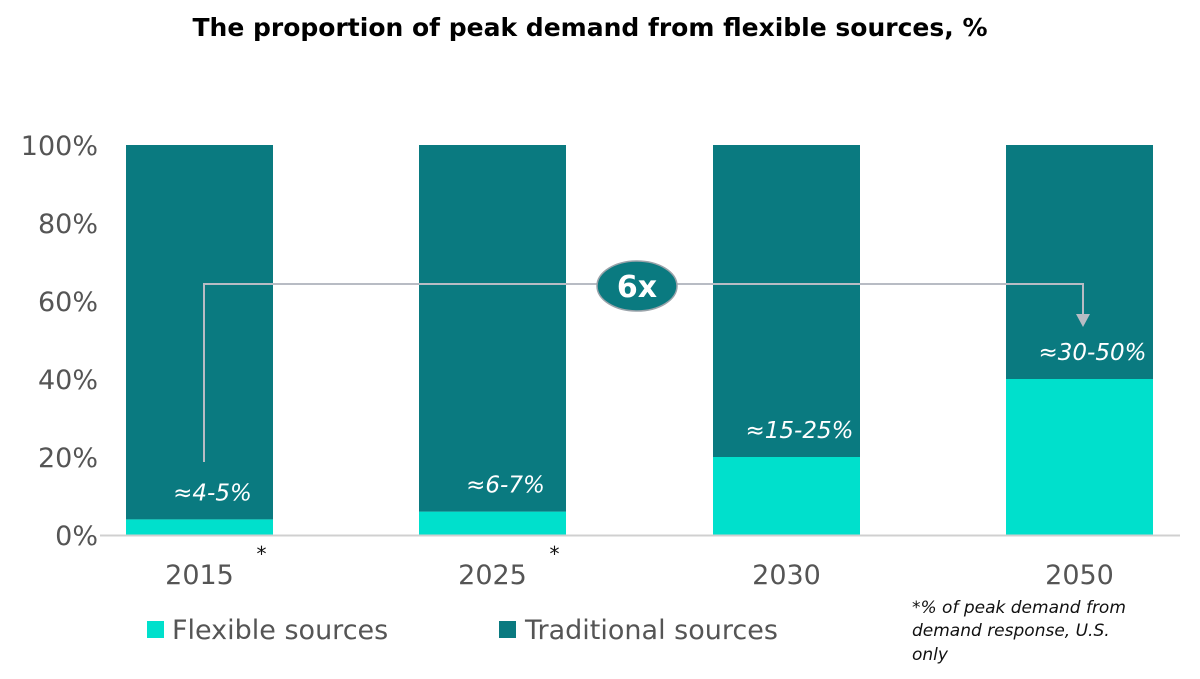 This screenshot has height=679, width=1200. What do you see at coordinates (1019, 608) in the screenshot?
I see `footnote-line: *% of peak demand from` at bounding box center [1019, 608].